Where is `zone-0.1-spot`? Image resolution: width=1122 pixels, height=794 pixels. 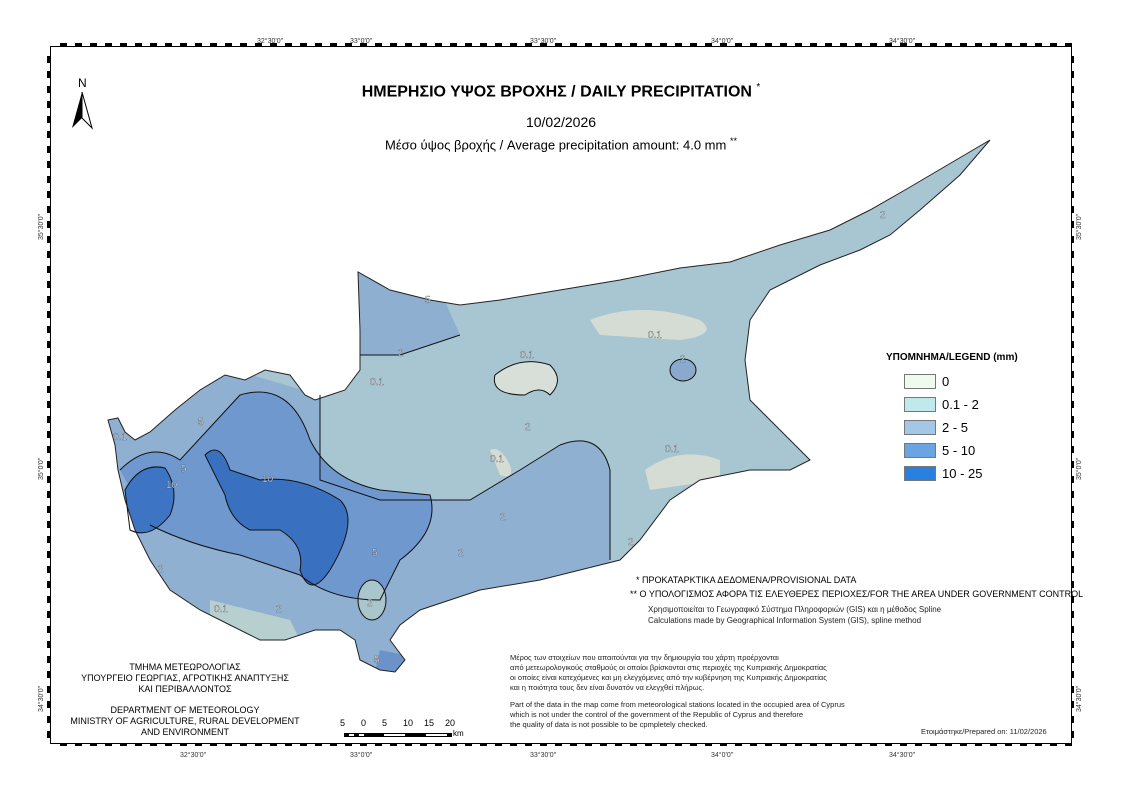 zone-0.1-spot is located at coordinates (501, 463).